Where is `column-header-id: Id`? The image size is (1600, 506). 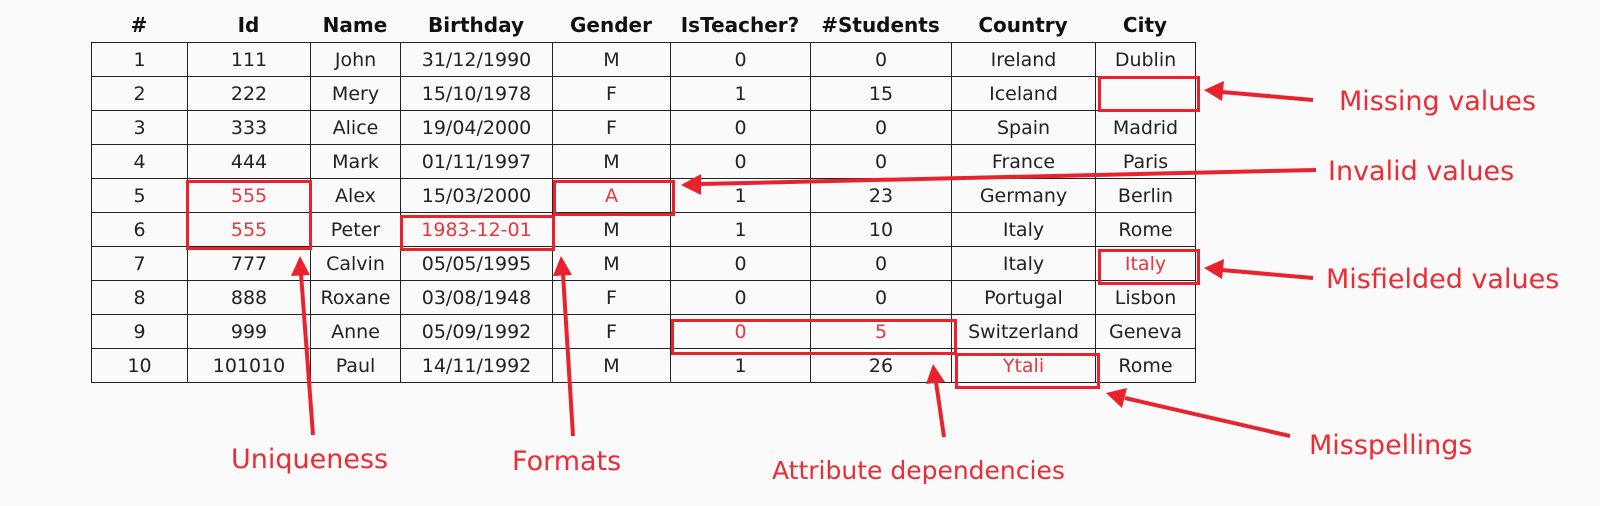 column-header-id: Id is located at coordinates (248, 25).